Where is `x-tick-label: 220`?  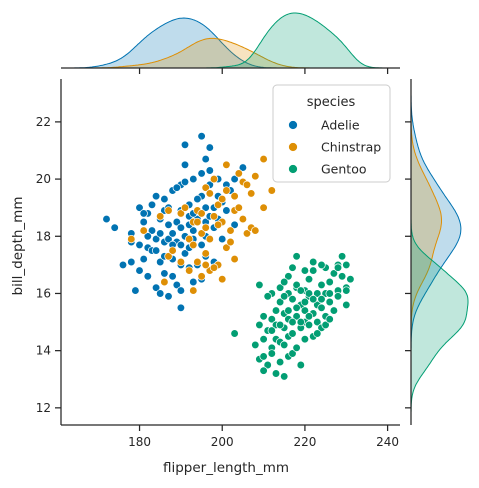 x-tick-label: 220 is located at coordinates (304, 442).